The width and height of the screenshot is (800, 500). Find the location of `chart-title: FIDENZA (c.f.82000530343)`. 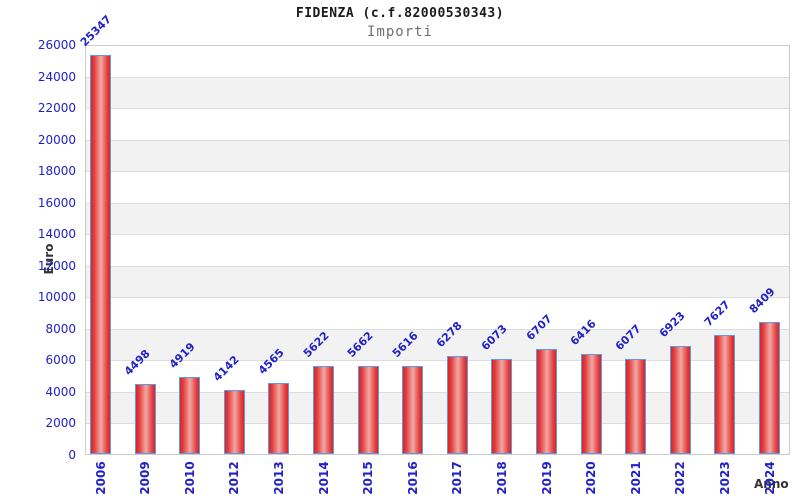

chart-title: FIDENZA (c.f.82000530343) is located at coordinates (400, 13).